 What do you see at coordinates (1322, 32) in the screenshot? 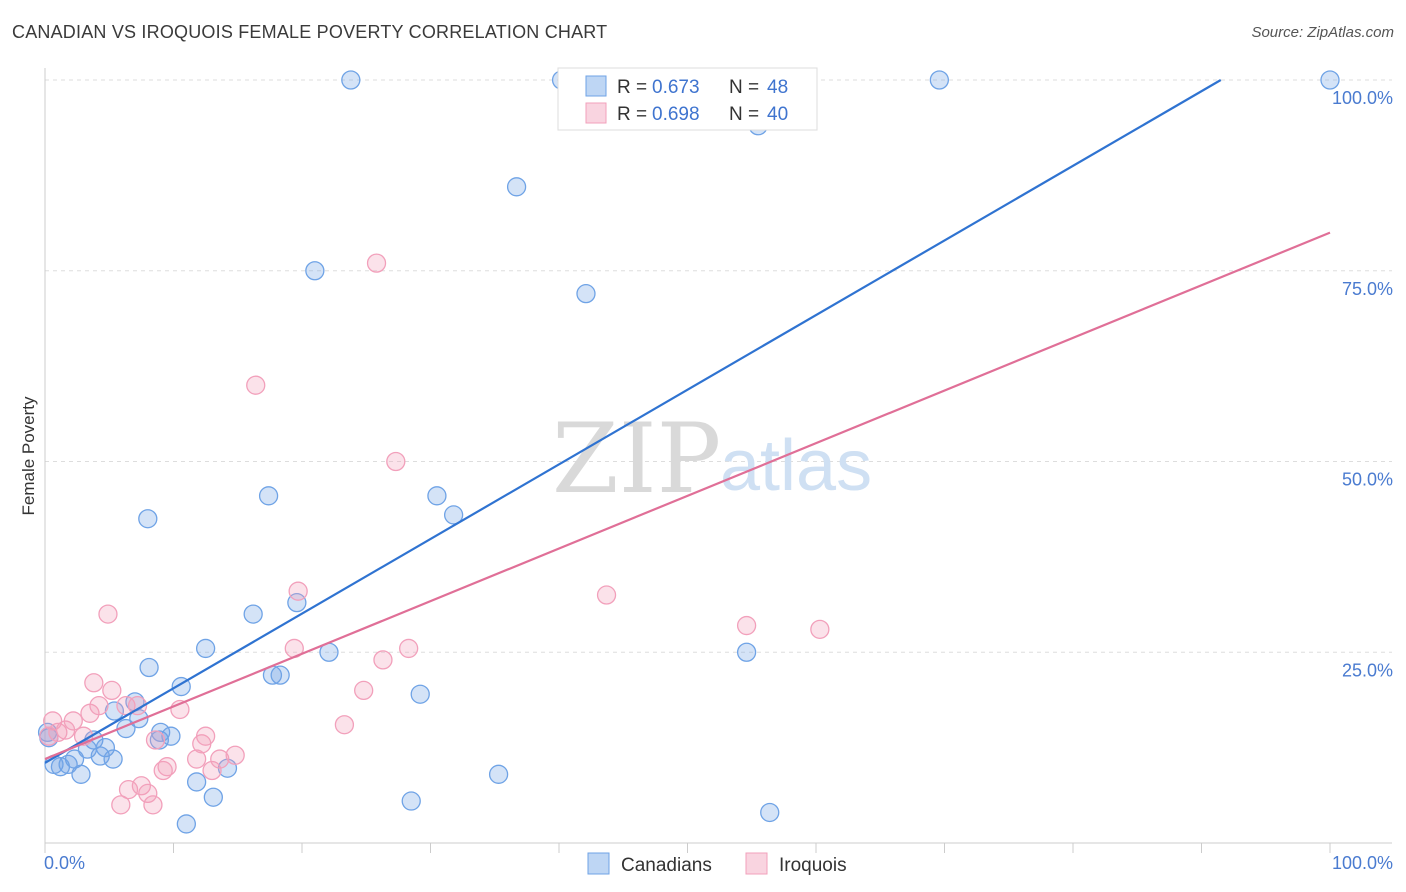
I see `source-label: Source: ZipAtlas.com` at bounding box center [1322, 32].